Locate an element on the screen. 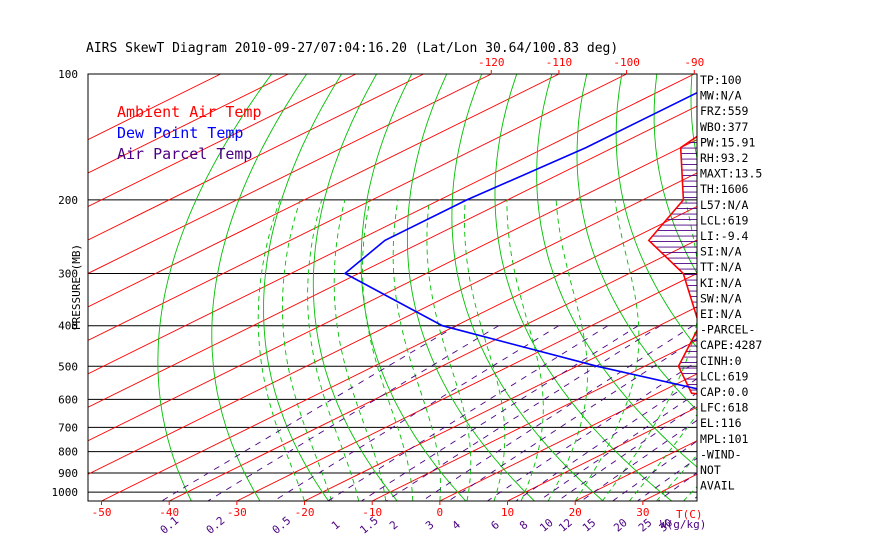  index-row: RH:93.2 is located at coordinates (724, 158).